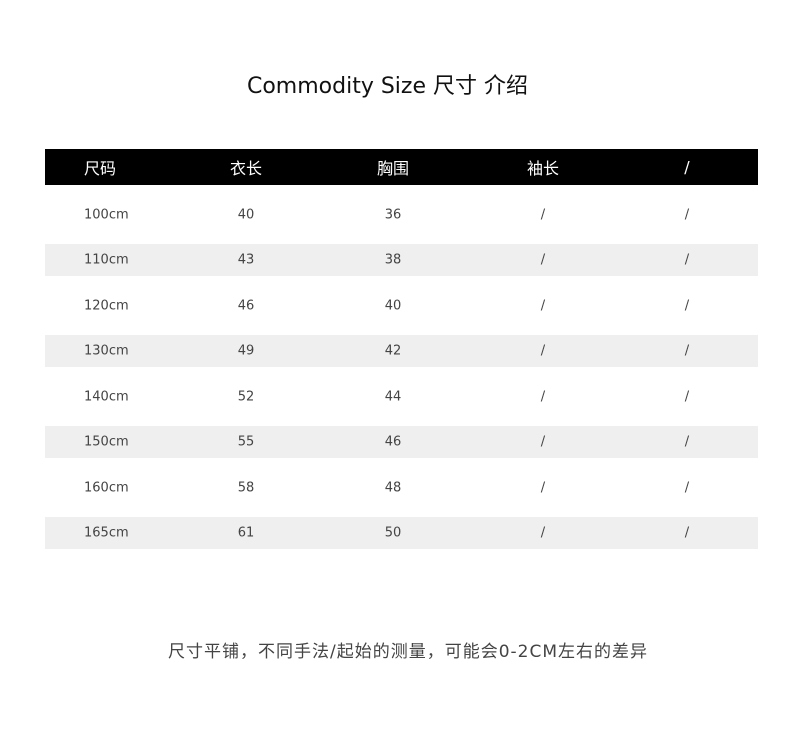 The image size is (800, 750). Describe the element at coordinates (100, 168) in the screenshot. I see `column-header: 尺码` at that location.